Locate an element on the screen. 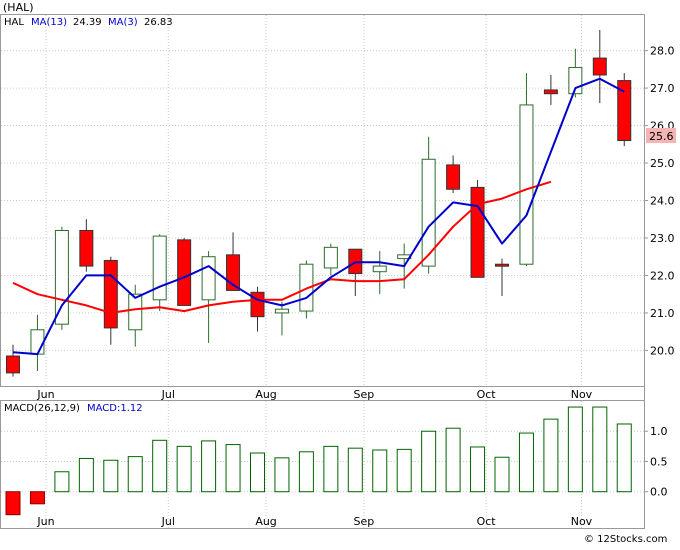 This screenshot has height=550, width=680. price-x-axis: Jun Jul Aug Sep Oct Nov is located at coordinates (314, 394).